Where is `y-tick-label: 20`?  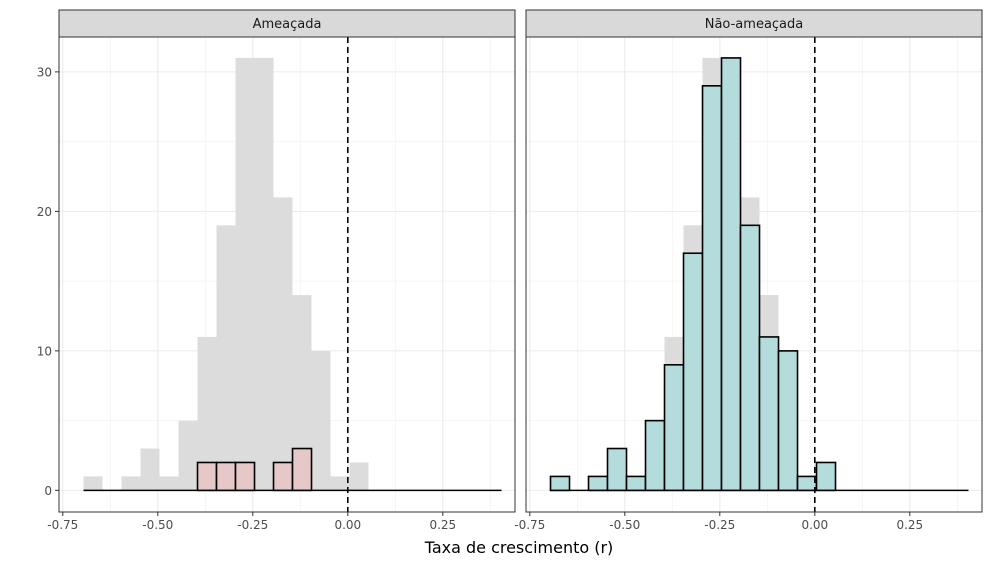 y-tick-label: 20 is located at coordinates (44, 212).